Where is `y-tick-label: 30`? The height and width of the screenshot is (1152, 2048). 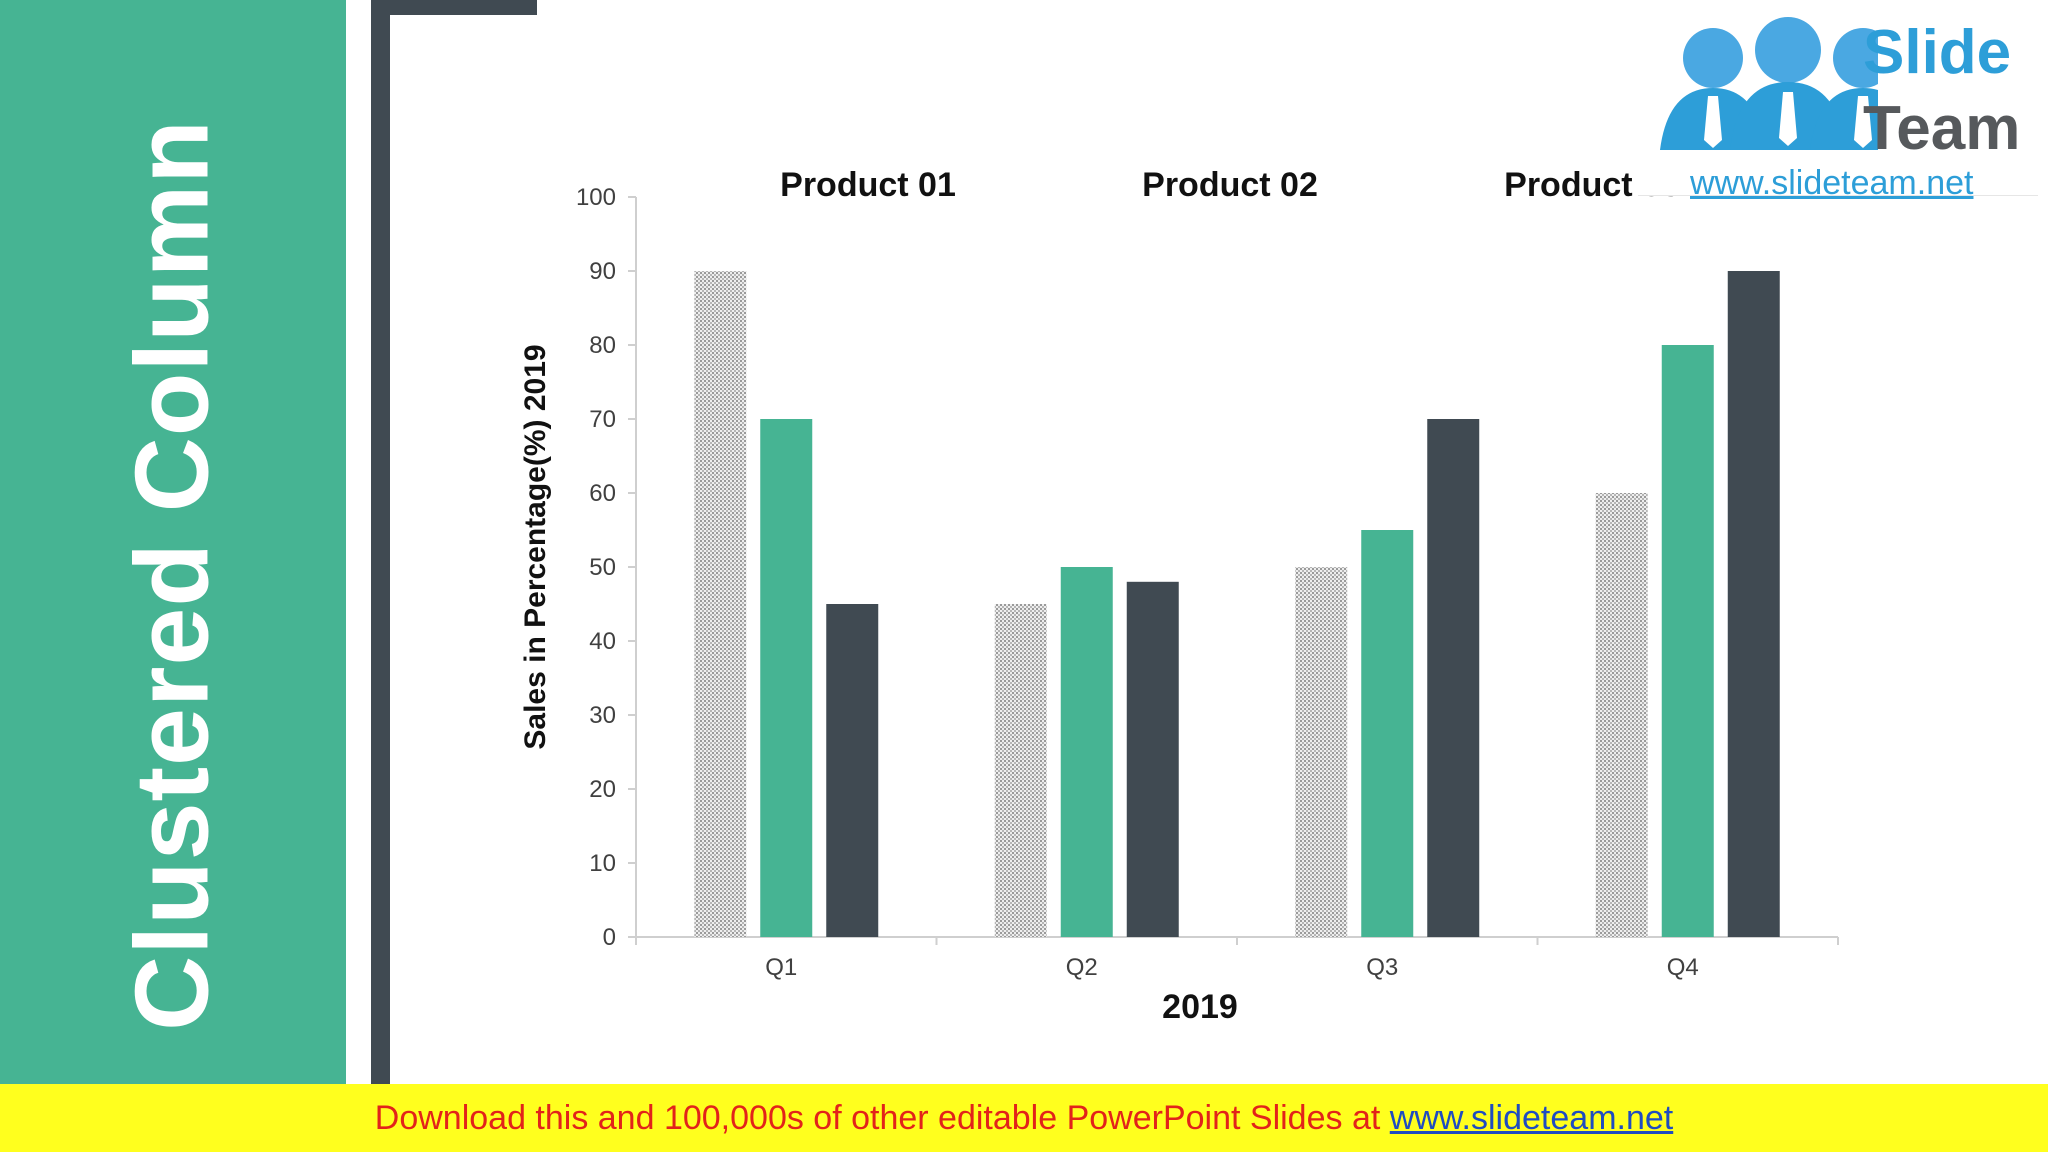 y-tick-label: 30 is located at coordinates (602, 715).